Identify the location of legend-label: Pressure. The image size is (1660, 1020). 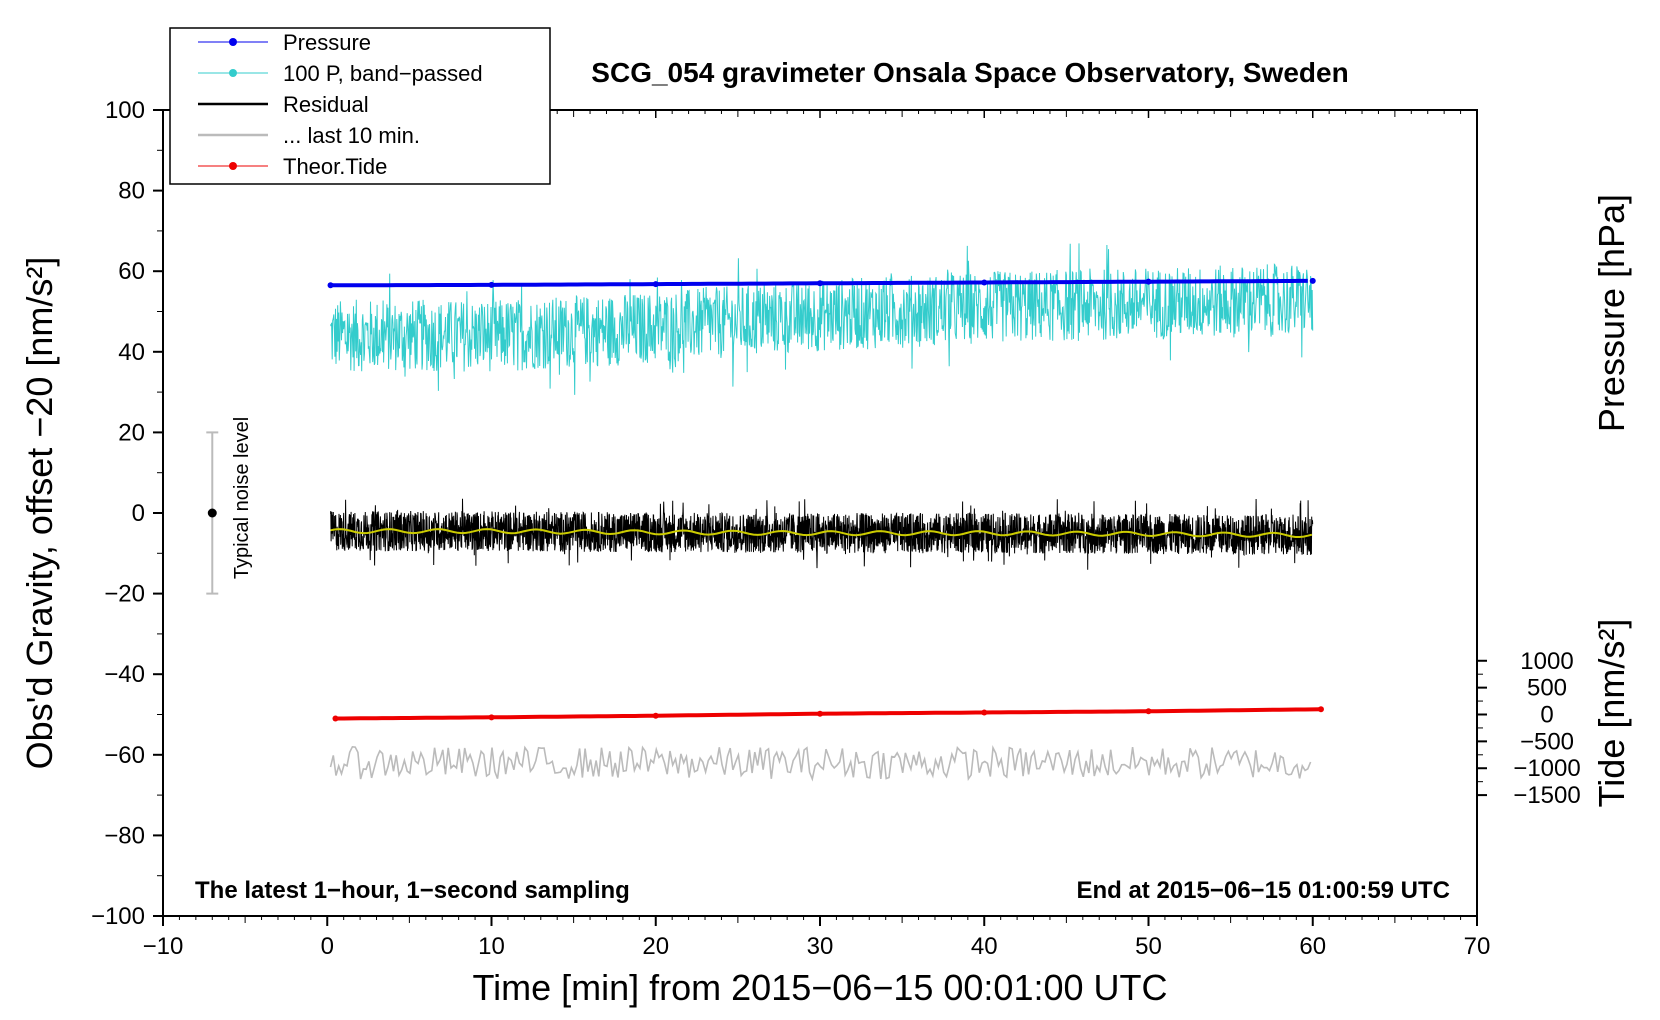
(327, 42).